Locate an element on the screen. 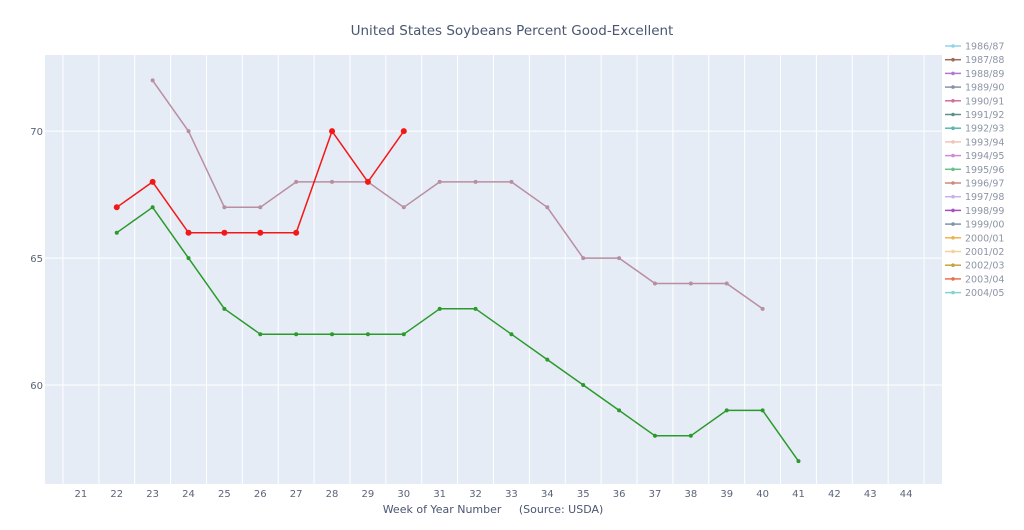  legend-label: 2001/02 is located at coordinates (984, 252).